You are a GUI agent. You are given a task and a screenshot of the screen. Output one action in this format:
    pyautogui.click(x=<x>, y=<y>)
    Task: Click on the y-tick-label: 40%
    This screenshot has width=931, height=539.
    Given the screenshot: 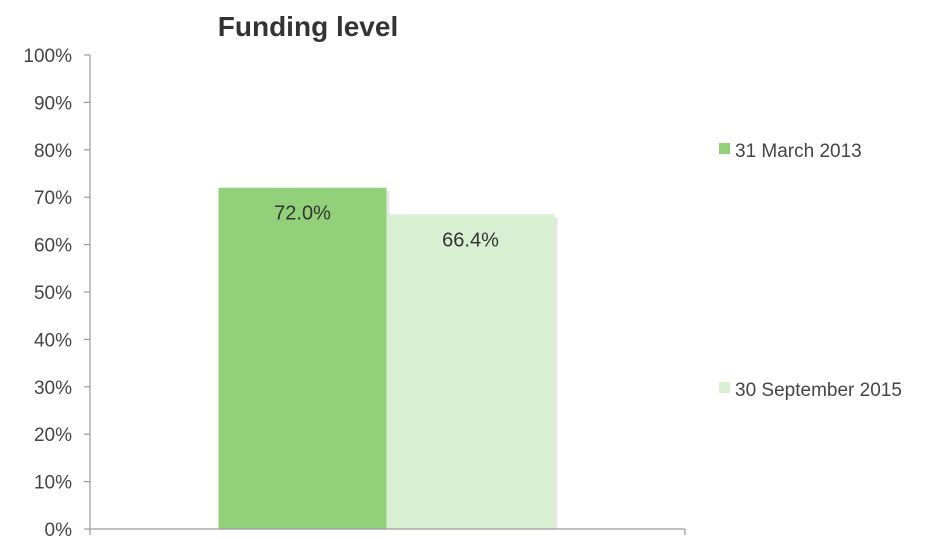 What is the action you would take?
    pyautogui.click(x=53, y=340)
    